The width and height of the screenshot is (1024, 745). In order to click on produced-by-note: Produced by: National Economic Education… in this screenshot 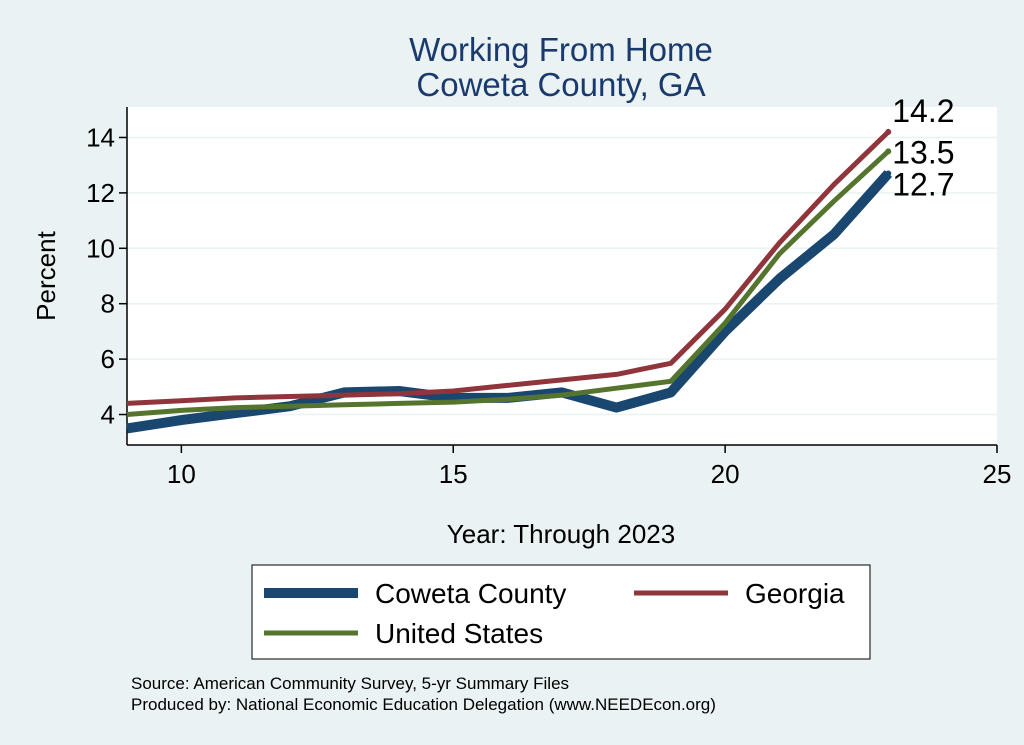, I will do `click(423, 704)`.